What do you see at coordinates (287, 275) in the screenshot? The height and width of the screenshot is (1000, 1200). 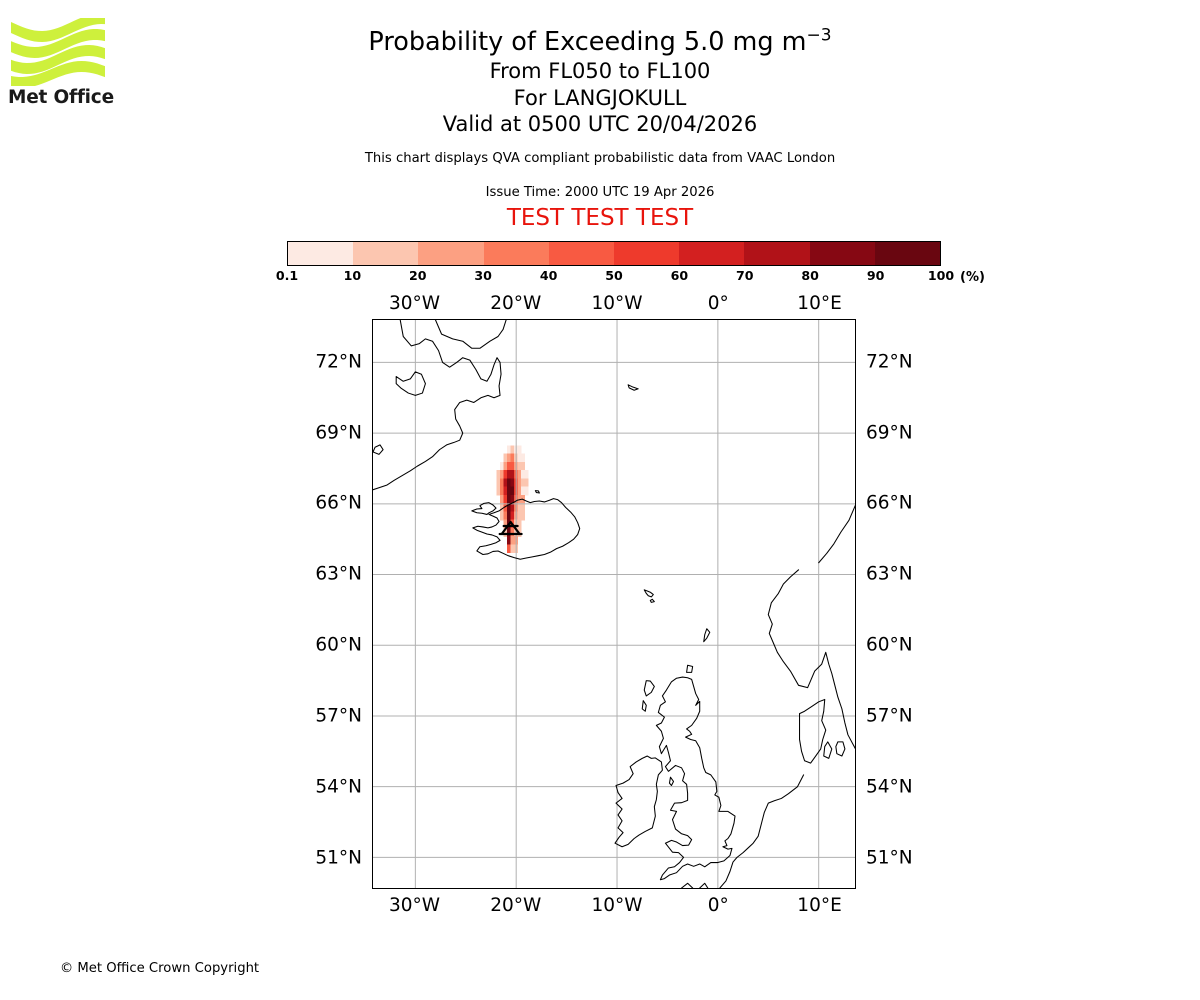 I see `colorbar-tick-0.1: 0.1` at bounding box center [287, 275].